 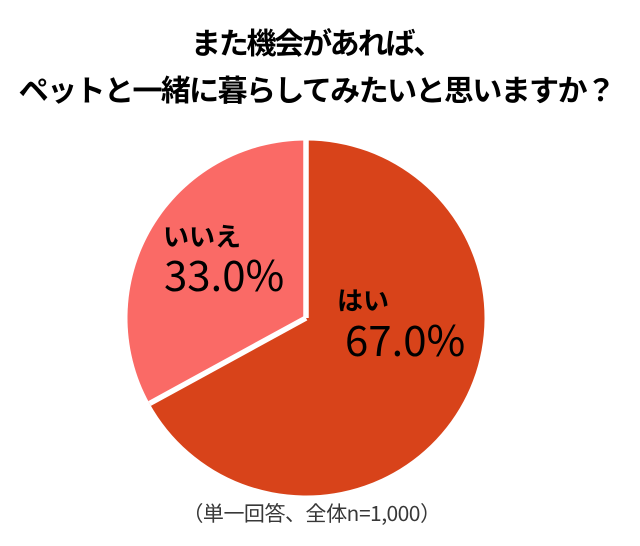 What do you see at coordinates (202, 235) in the screenshot?
I see `slice-no-label: いいえ` at bounding box center [202, 235].